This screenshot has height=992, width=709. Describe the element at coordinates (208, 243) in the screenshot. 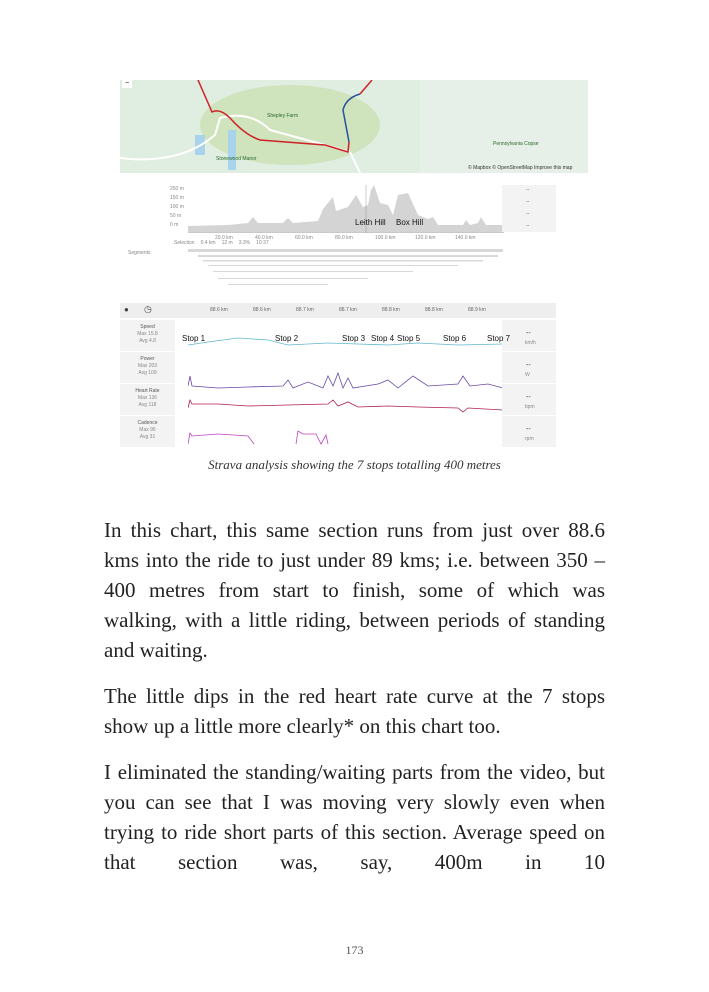

I see `selection-value: 0.4 km` at that location.